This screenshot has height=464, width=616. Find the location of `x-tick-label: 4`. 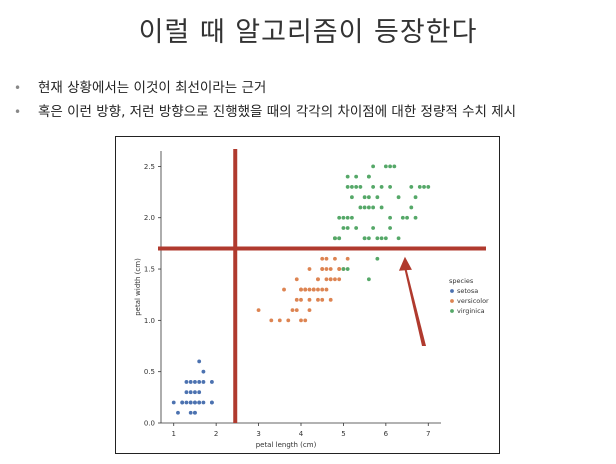

x-tick-label: 4 is located at coordinates (301, 434).